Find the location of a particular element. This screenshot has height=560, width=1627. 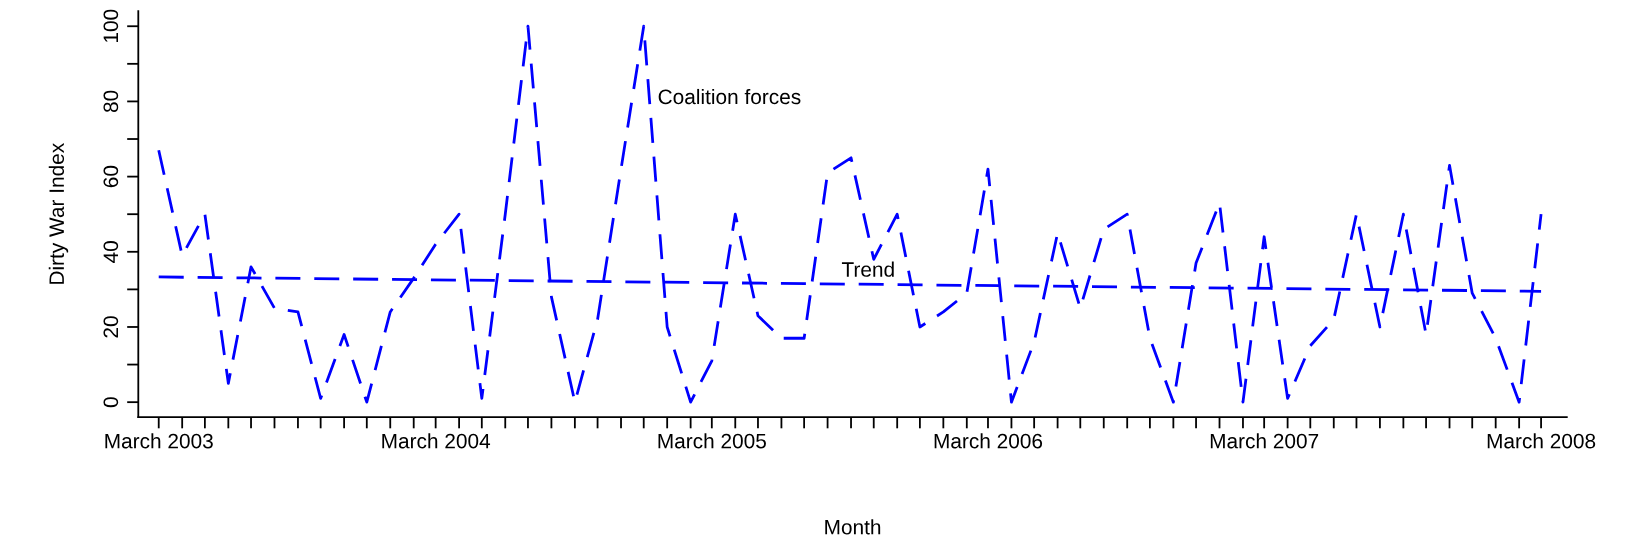

x-tick-label: March 2003 is located at coordinates (159, 441).